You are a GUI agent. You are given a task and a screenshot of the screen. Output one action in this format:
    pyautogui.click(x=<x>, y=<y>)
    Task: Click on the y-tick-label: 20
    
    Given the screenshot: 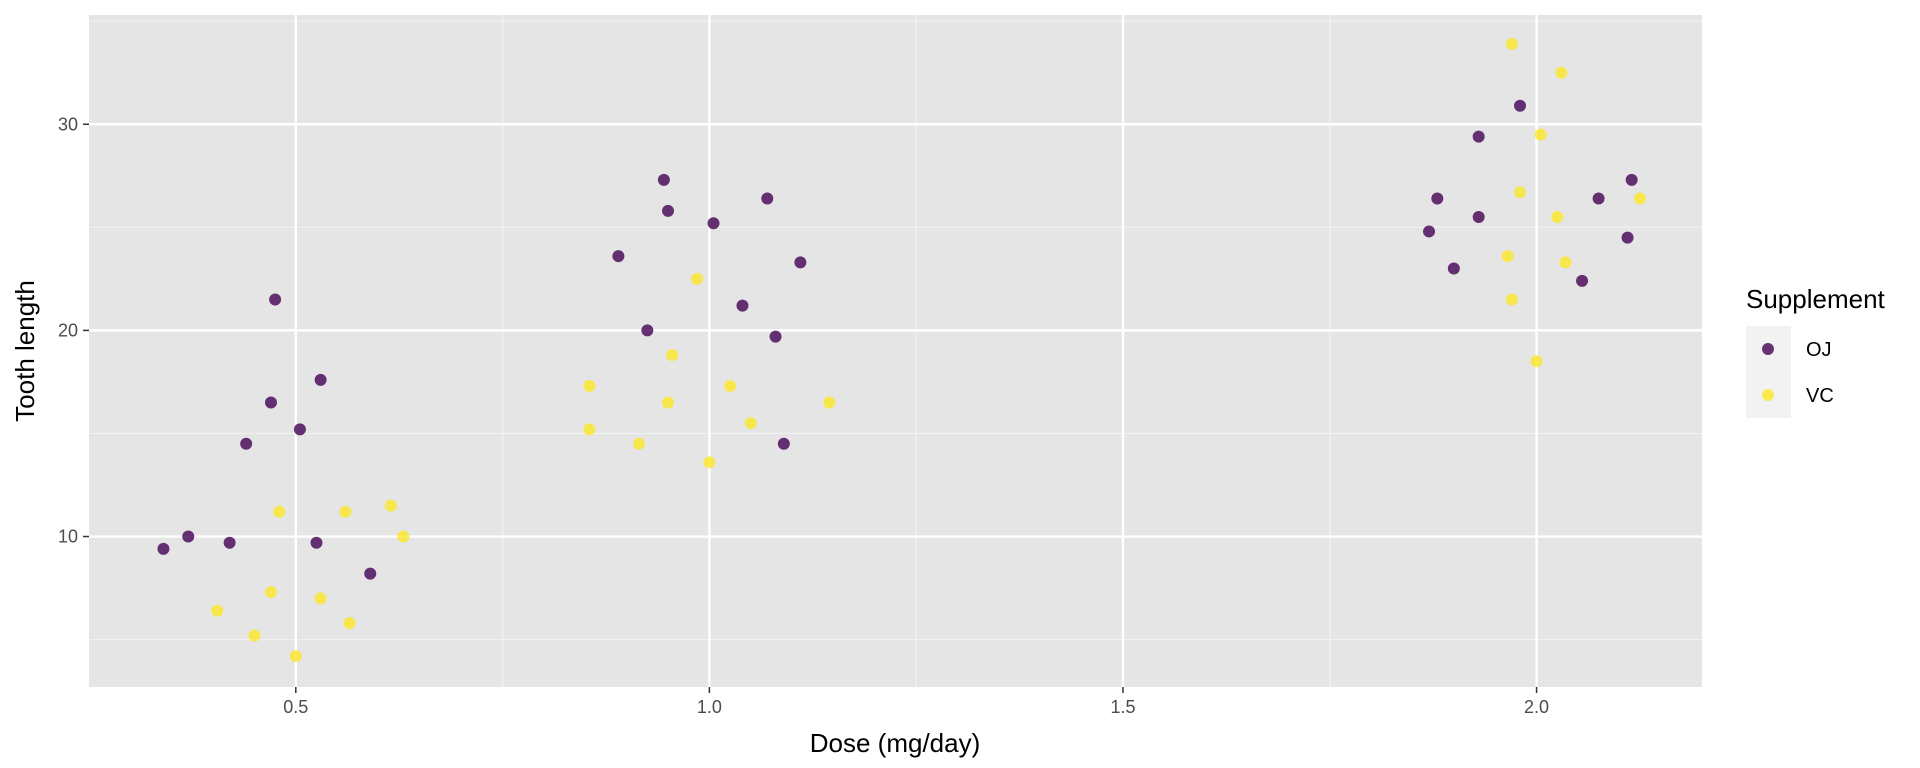 What is the action you would take?
    pyautogui.click(x=68, y=330)
    